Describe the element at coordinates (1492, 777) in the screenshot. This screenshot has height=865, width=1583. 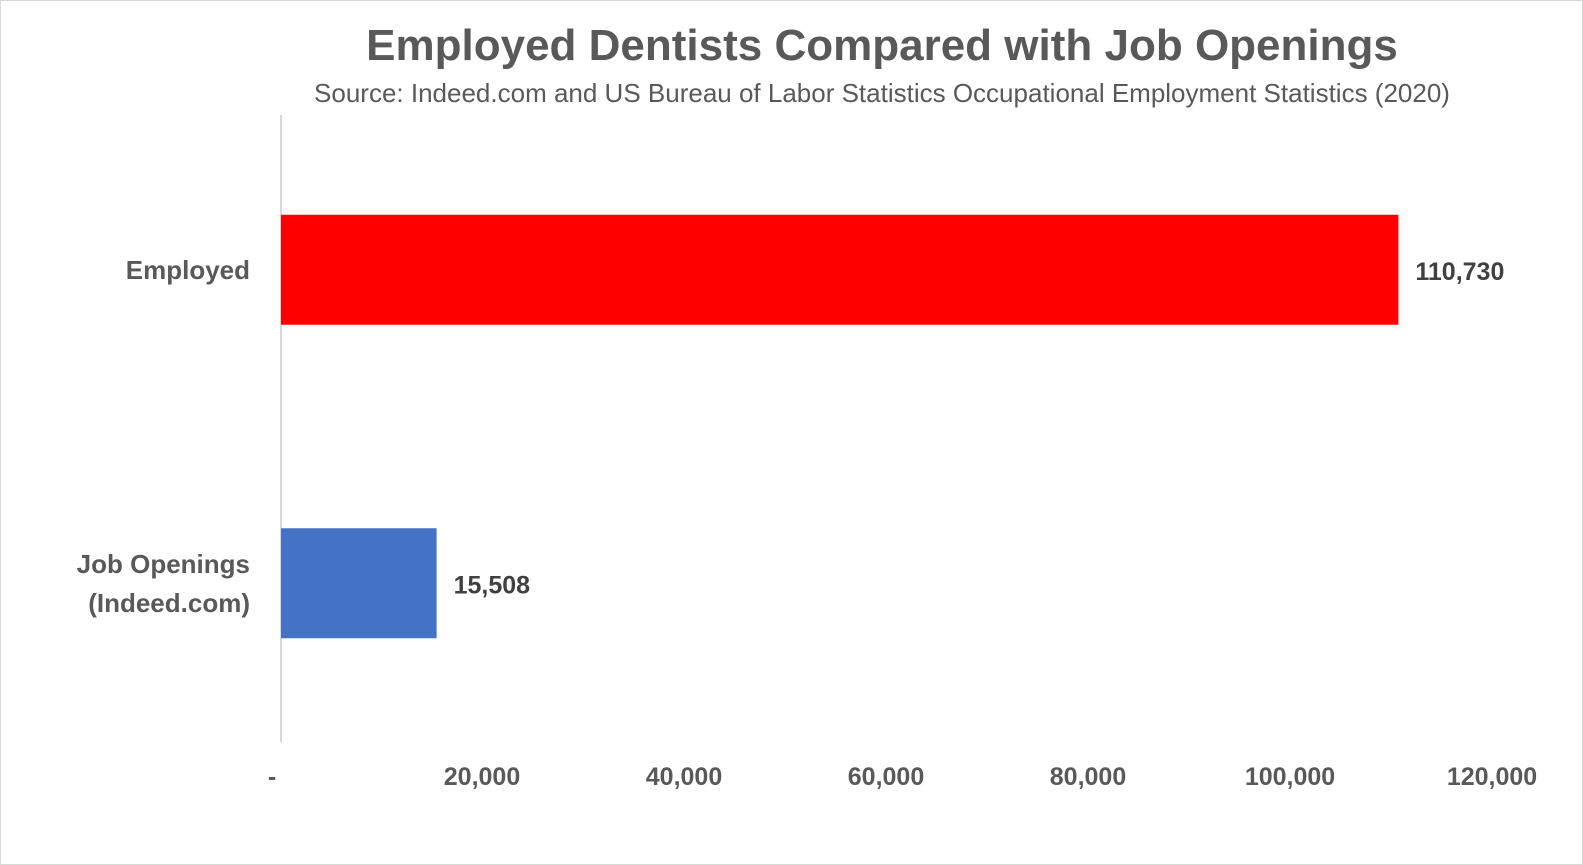
I see `x-tick-label: 120,000` at that location.